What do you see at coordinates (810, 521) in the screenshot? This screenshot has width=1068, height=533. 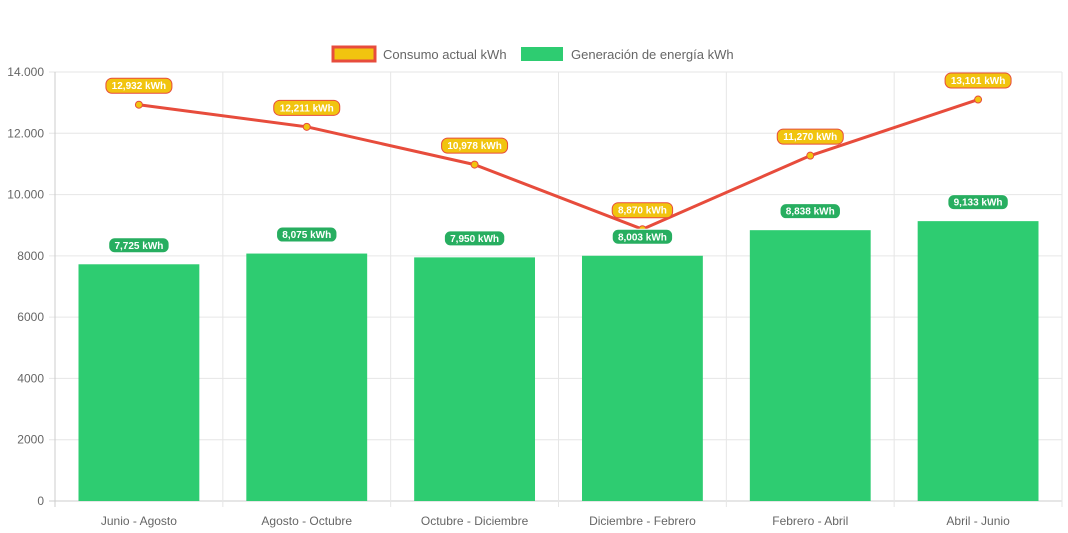 I see `x-tick-label: Febrero - Abril` at bounding box center [810, 521].